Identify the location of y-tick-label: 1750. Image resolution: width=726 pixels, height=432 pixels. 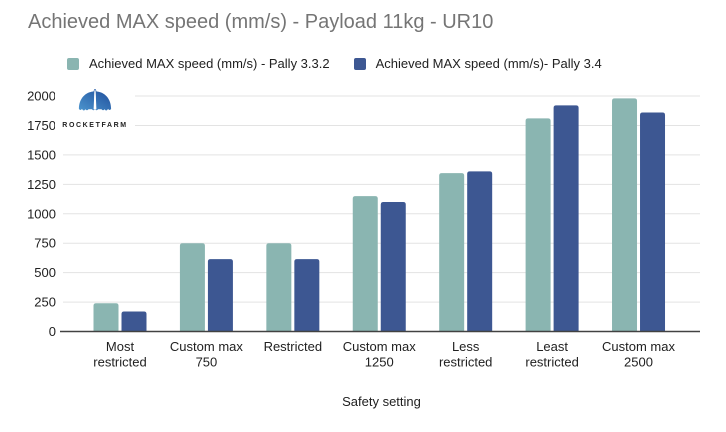
(41, 125).